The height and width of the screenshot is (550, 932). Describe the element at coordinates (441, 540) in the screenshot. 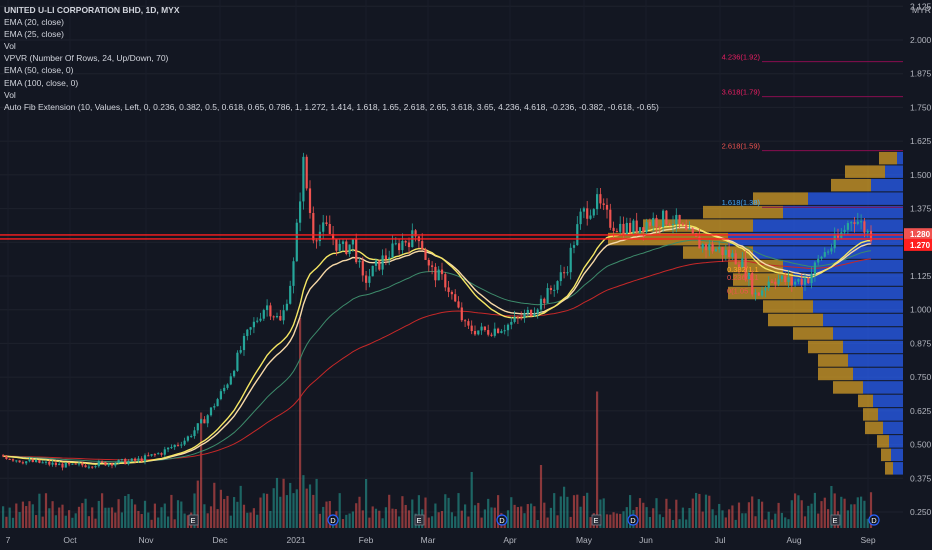

I see `time-axis: 7 Oct Nov Dec 2021 Feb Mar Apr May Jun Jul Aug Sep` at that location.